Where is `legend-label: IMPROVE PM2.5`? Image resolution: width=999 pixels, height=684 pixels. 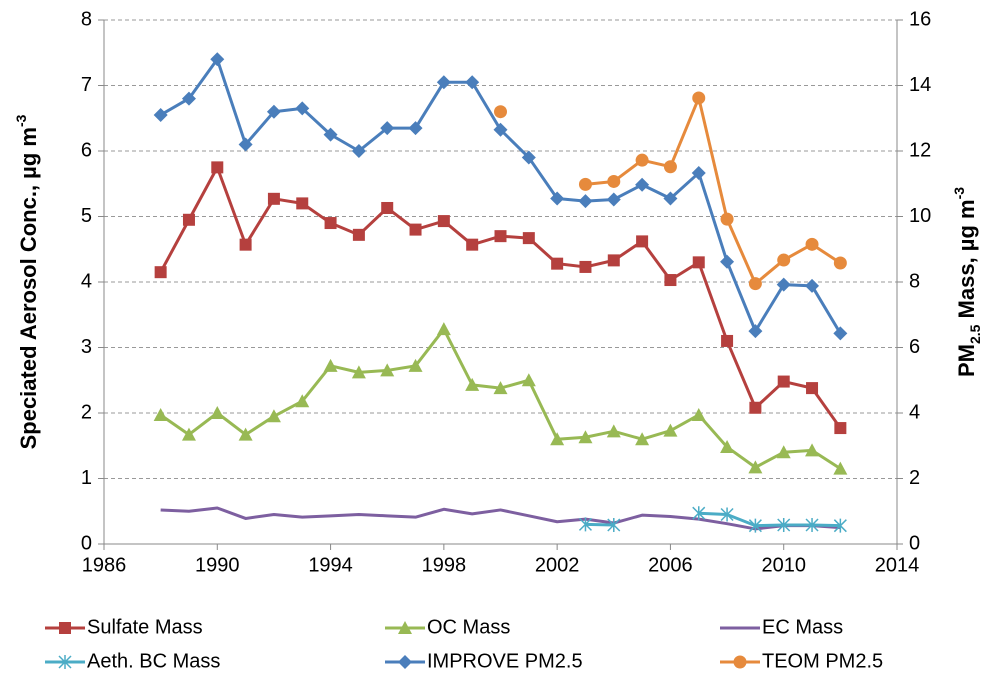
legend-label: IMPROVE PM2.5 is located at coordinates (505, 661).